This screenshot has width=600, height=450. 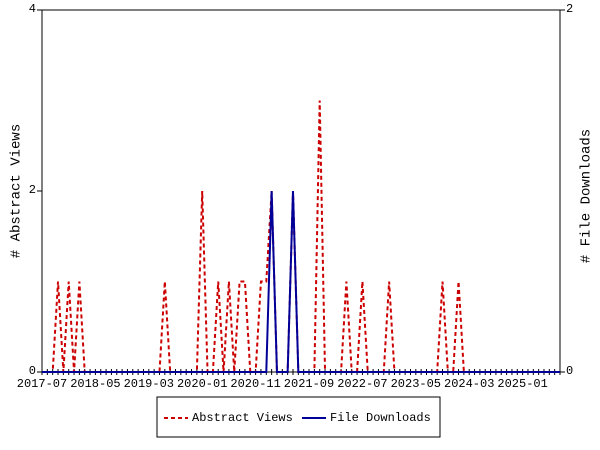 I want to click on y2-tick-label: 2, so click(x=569, y=9).